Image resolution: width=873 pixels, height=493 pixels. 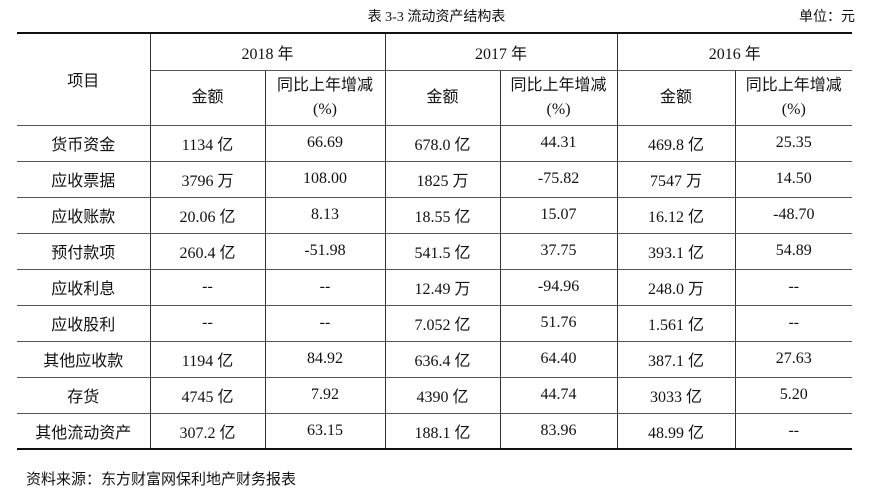 What do you see at coordinates (442, 215) in the screenshot?
I see `table-cell: 18.55 亿` at bounding box center [442, 215].